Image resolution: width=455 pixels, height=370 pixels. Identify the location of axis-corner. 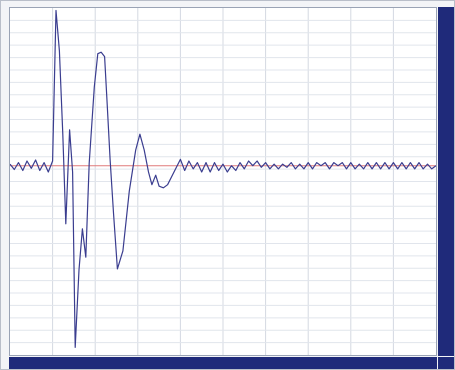
(446, 363).